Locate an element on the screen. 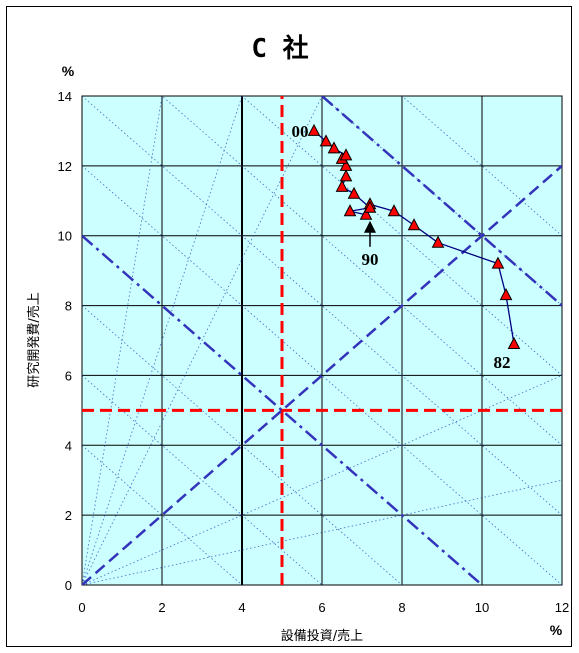  y-tick-label: 4 is located at coordinates (68, 445).